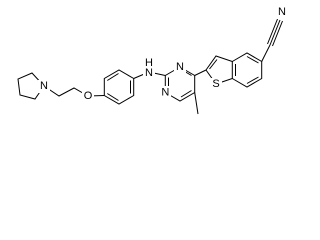 This screenshot has height=240, width=320. Describe the element at coordinates (149, 63) in the screenshot. I see `atom-label: H` at that location.